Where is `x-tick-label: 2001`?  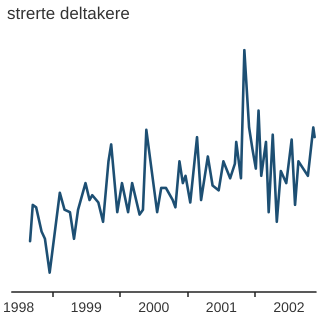
x-tick-label: 2001 is located at coordinates (222, 307).